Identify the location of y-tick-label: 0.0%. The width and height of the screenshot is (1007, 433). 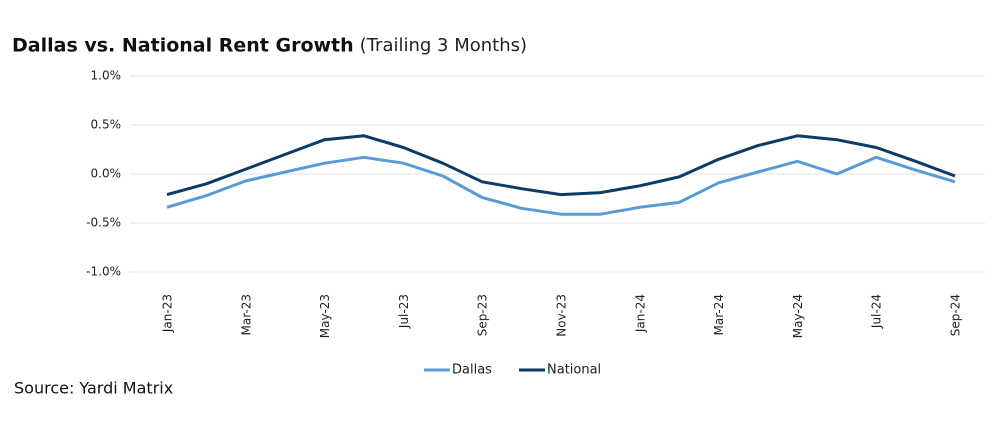
(106, 174).